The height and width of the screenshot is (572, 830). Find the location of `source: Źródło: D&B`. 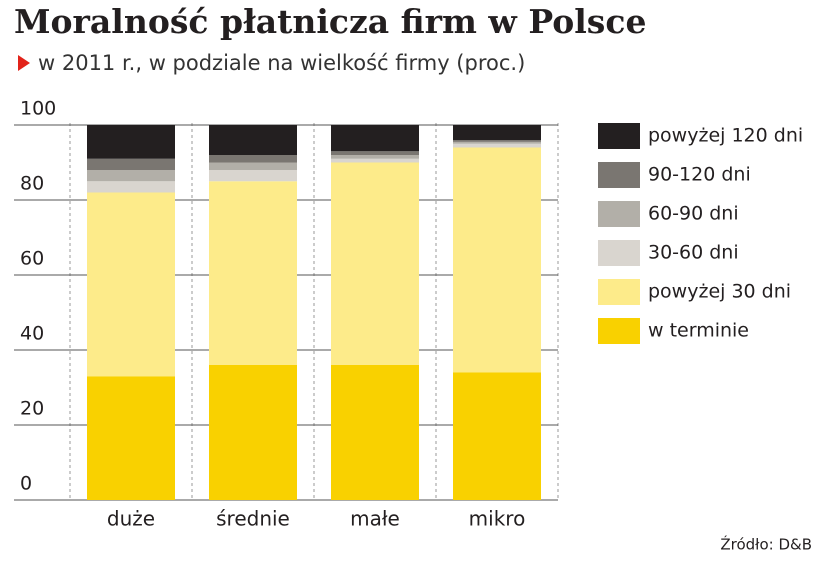

source: Źródło: D&B is located at coordinates (766, 544).